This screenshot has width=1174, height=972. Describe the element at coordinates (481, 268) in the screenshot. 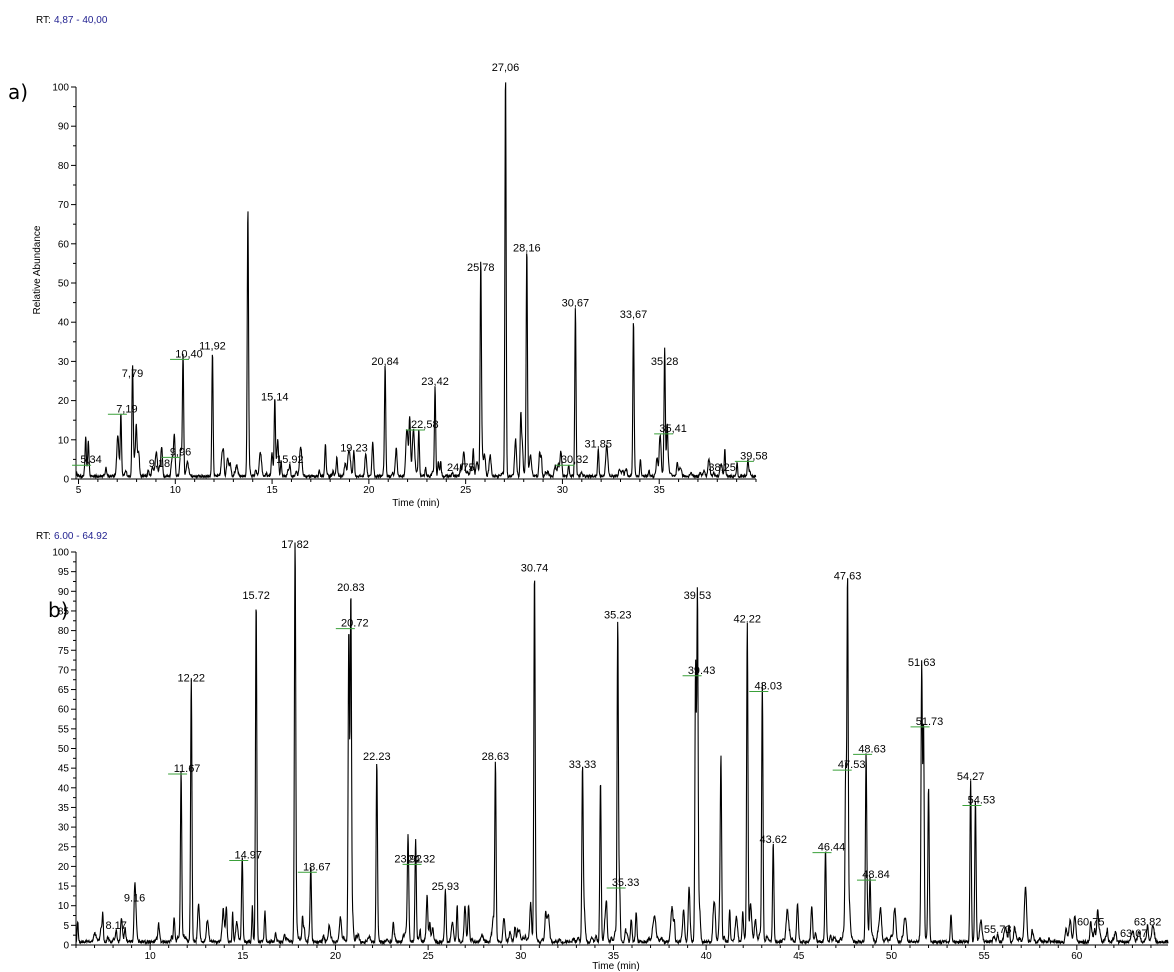

I see `peak-label: 25,78` at that location.